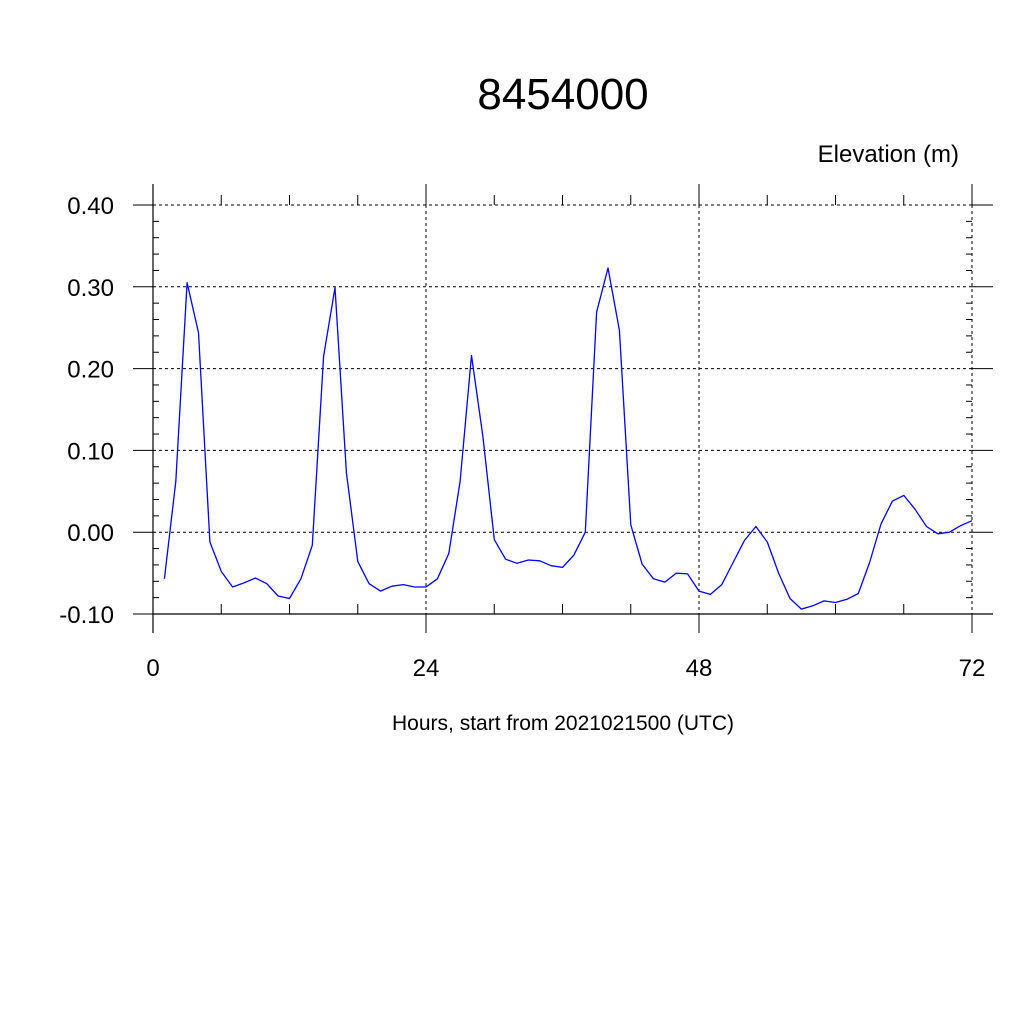 The height and width of the screenshot is (1024, 1024). I want to click on y-tick-label: -0.10, so click(86, 615).